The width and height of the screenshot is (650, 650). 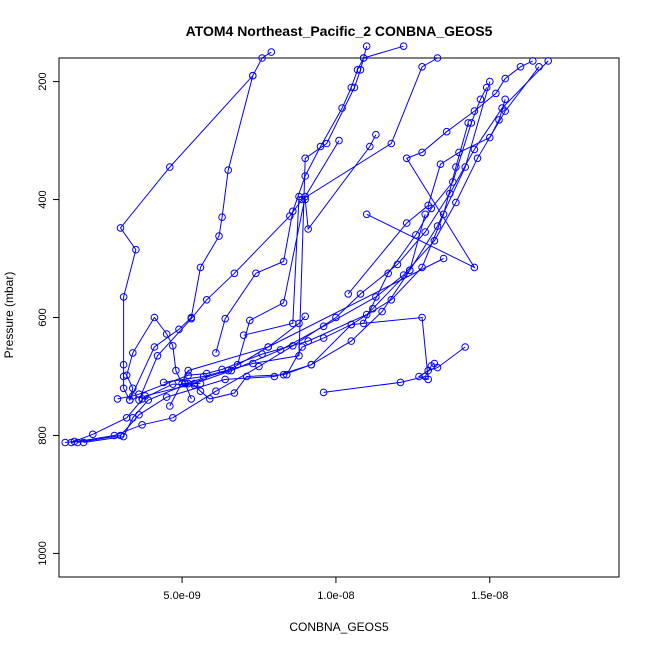 What do you see at coordinates (489, 596) in the screenshot?
I see `x-tick-label: 1.5e-08` at bounding box center [489, 596].